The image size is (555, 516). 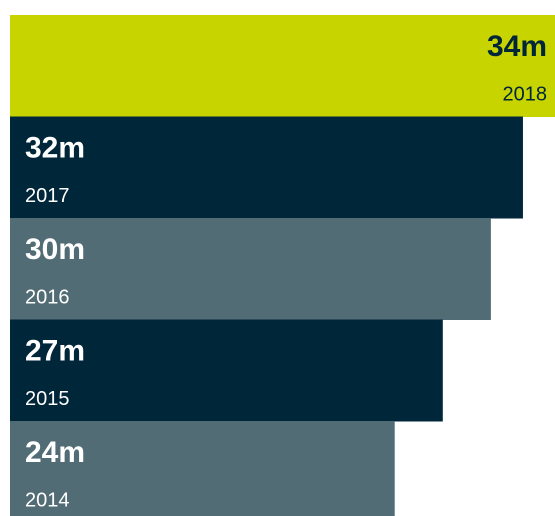 I want to click on value-label: 27m, so click(x=55, y=350).